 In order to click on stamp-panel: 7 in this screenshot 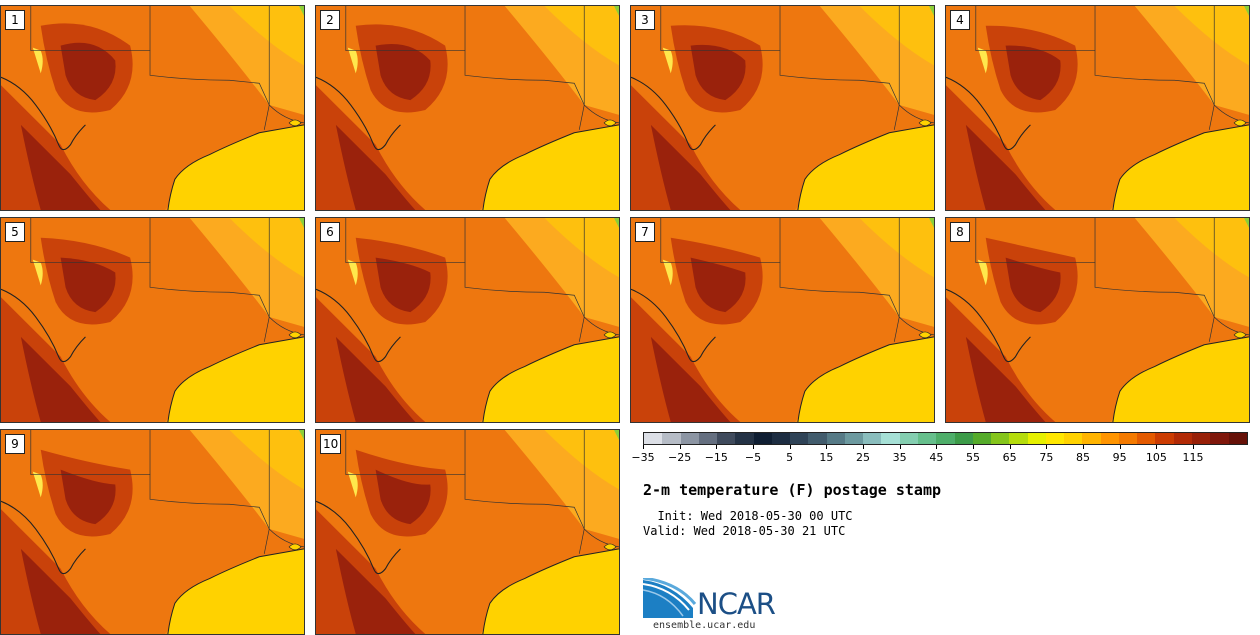, I will do `click(782, 320)`.